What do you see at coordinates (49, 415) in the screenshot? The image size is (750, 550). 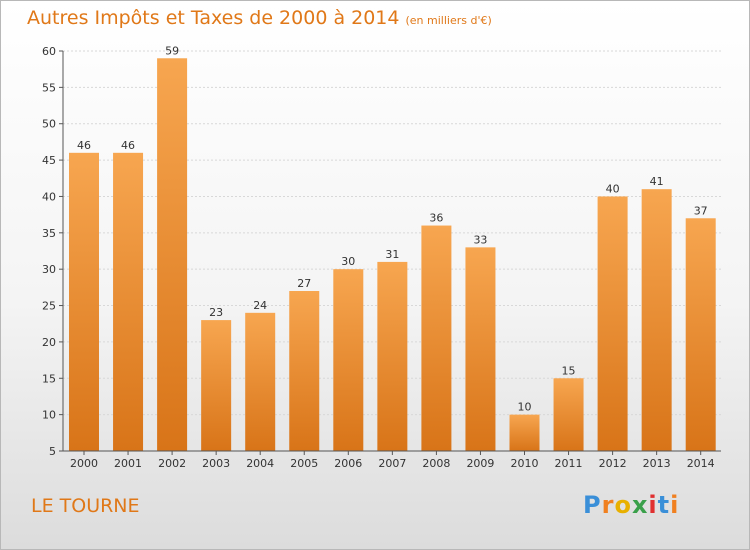 I see `y-tick-label: 10` at bounding box center [49, 415].